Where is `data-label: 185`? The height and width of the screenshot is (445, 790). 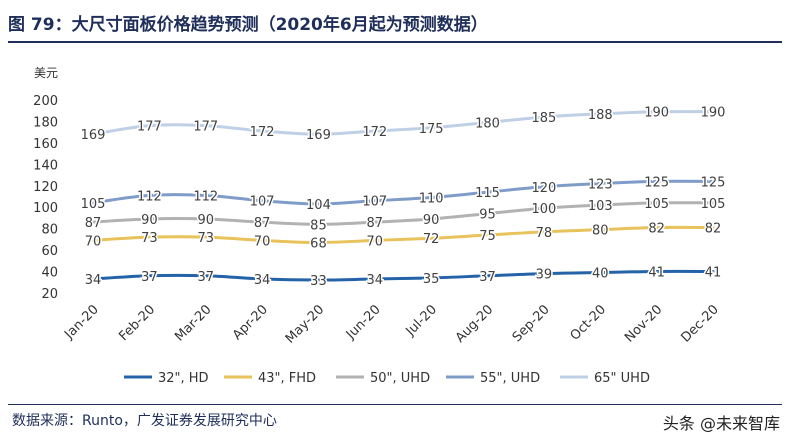 data-label: 185 is located at coordinates (543, 118).